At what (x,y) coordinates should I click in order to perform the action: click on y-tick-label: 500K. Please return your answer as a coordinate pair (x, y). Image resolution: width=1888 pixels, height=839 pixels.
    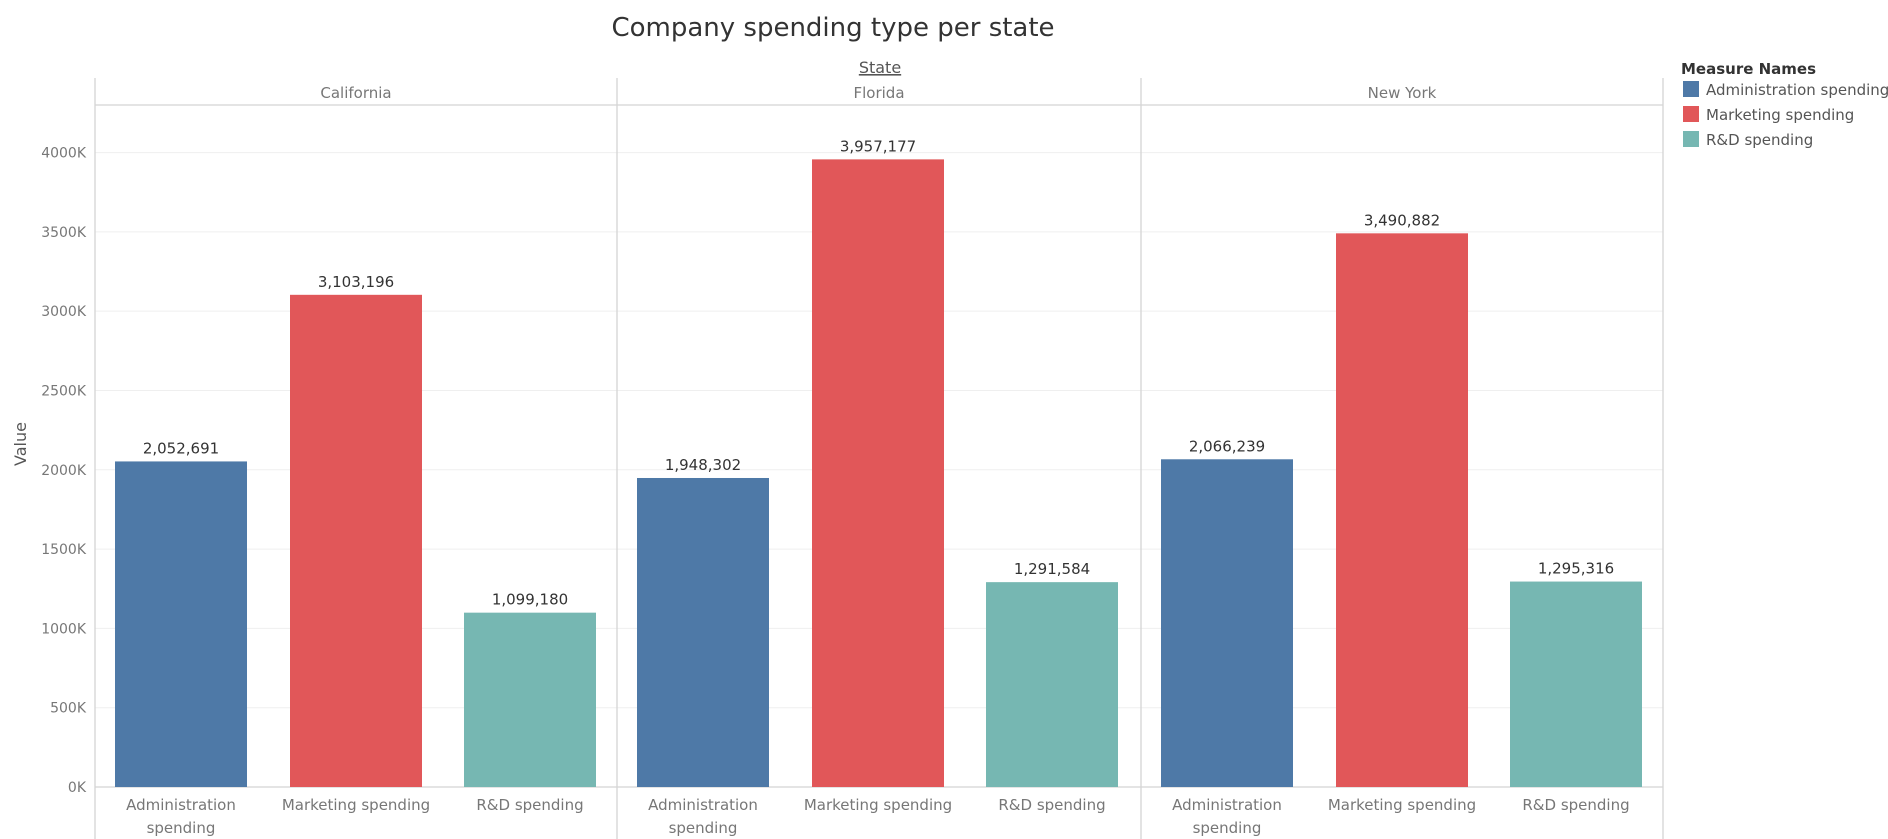
    Looking at the image, I should click on (68, 709).